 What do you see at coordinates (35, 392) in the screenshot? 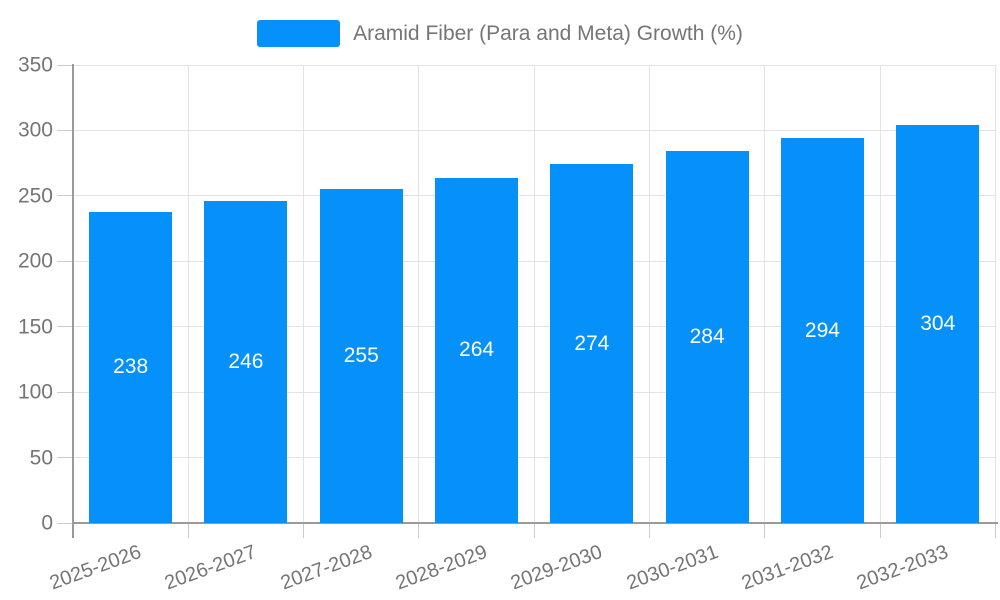
I see `y-axis-tick-label: 100` at bounding box center [35, 392].